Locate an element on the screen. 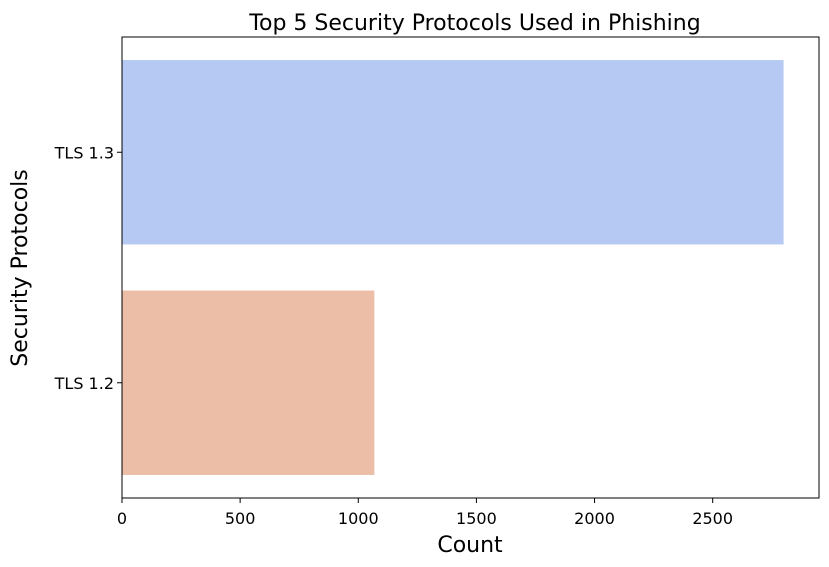 The image size is (829, 567). y-axis-label: Security Protocols is located at coordinates (20, 267).